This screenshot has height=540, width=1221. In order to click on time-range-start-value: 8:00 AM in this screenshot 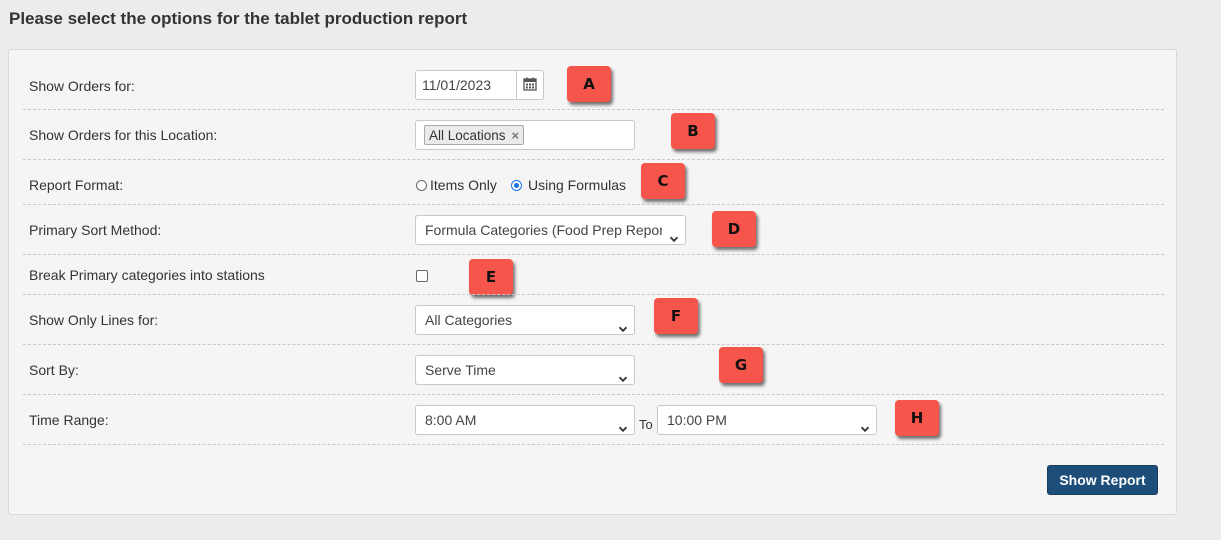, I will do `click(451, 420)`.